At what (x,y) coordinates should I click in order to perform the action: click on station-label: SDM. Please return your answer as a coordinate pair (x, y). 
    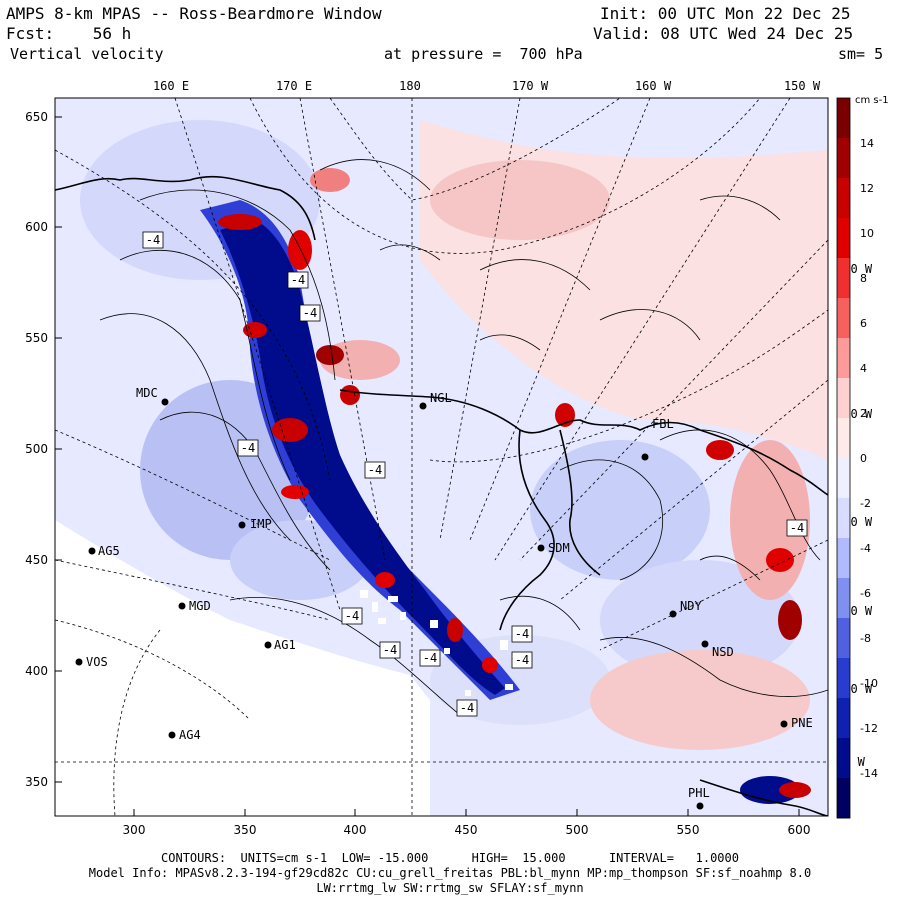
    Looking at the image, I should click on (559, 548).